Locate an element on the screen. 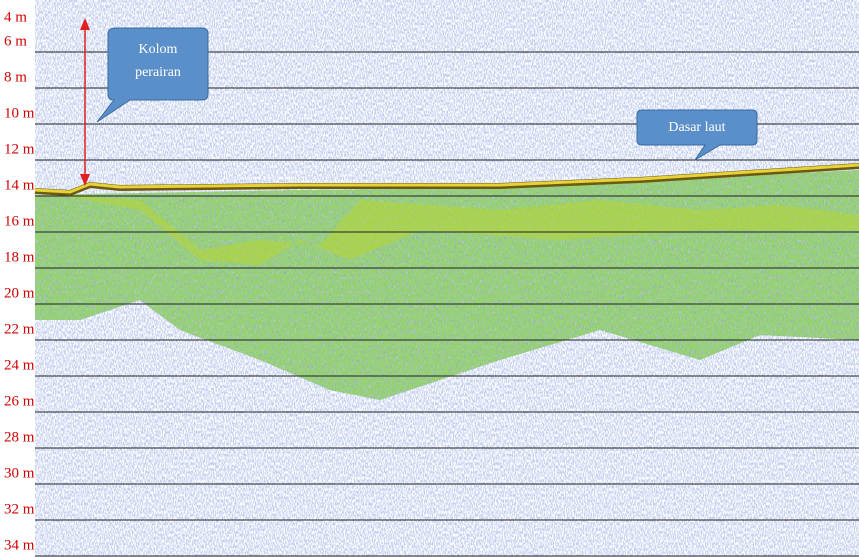  depth-label: 8 m is located at coordinates (15, 77).